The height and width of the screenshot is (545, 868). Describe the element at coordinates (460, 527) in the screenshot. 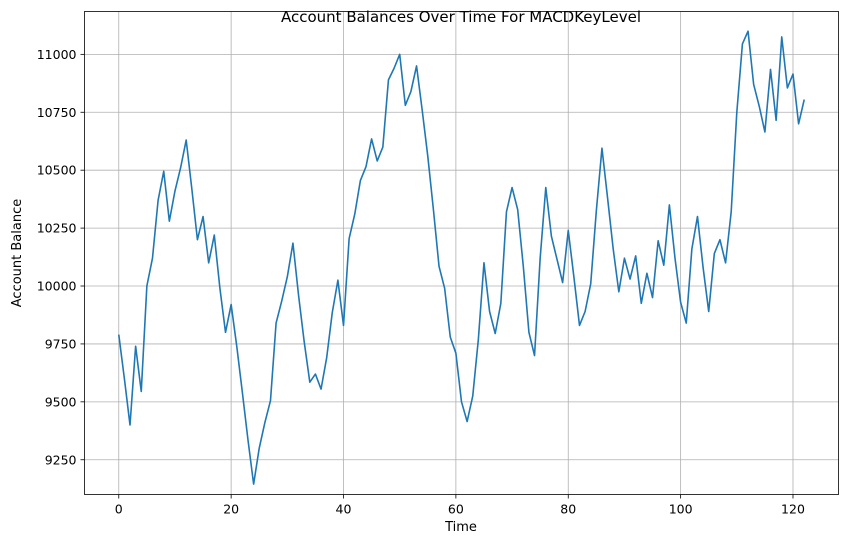

I see `x-axis-label: Time` at that location.